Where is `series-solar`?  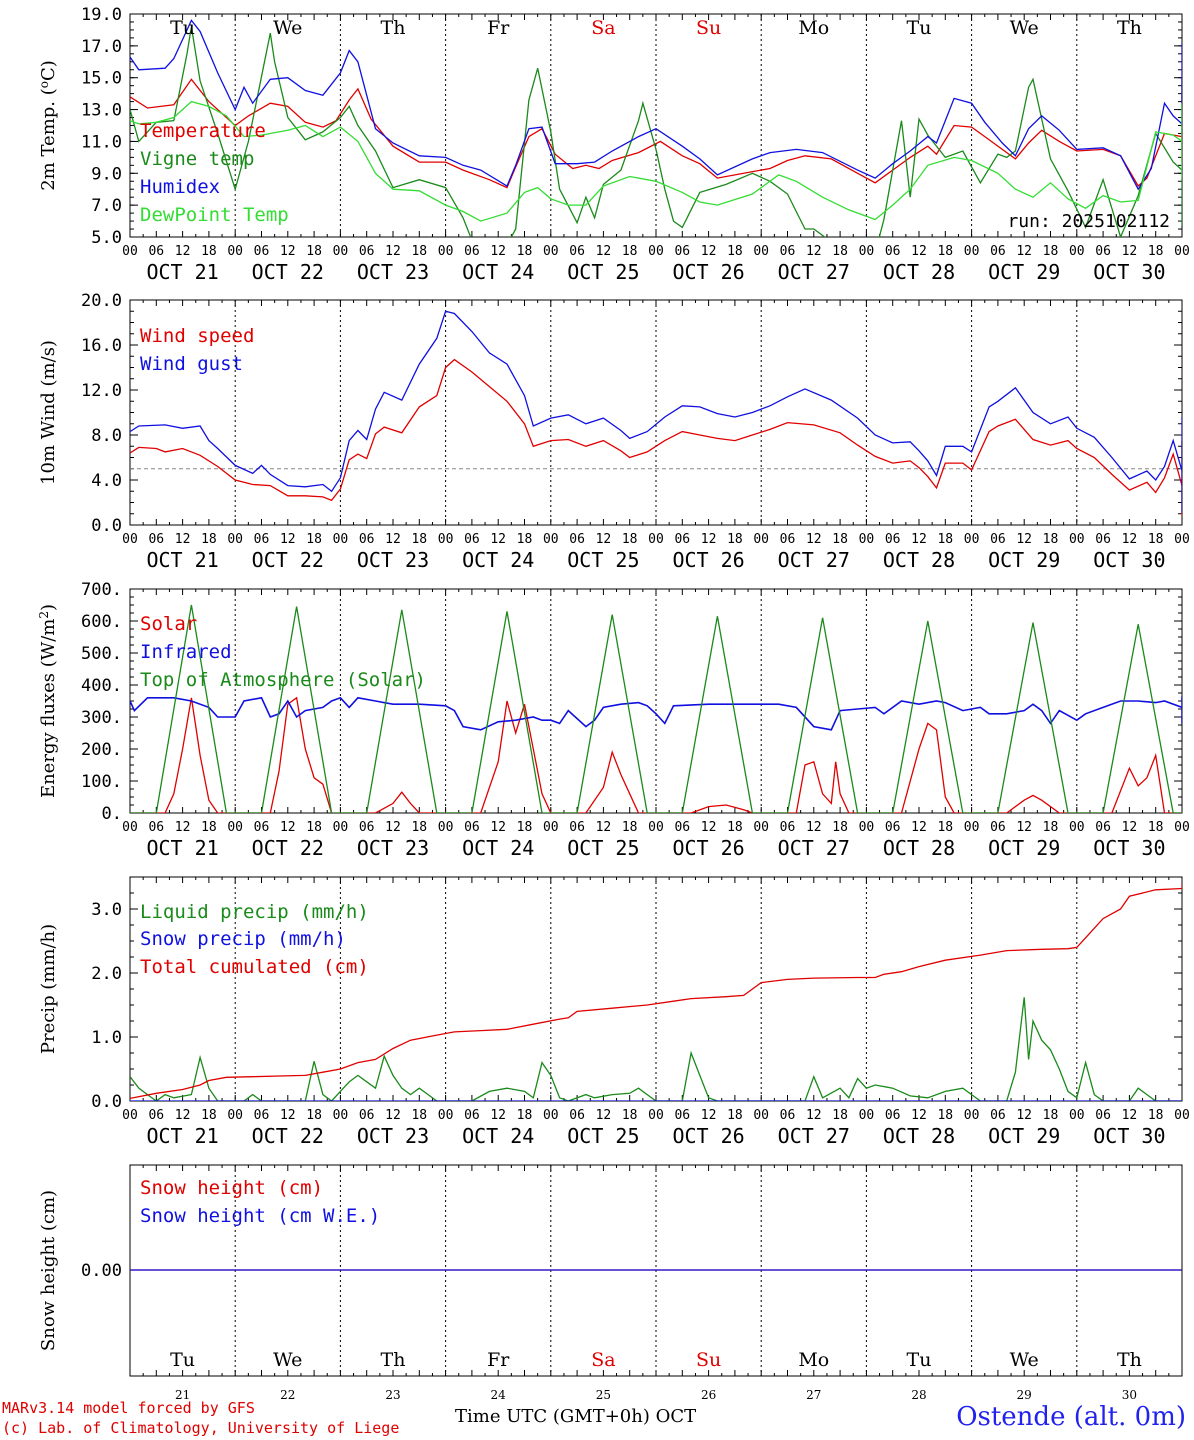 series-solar is located at coordinates (656, 754).